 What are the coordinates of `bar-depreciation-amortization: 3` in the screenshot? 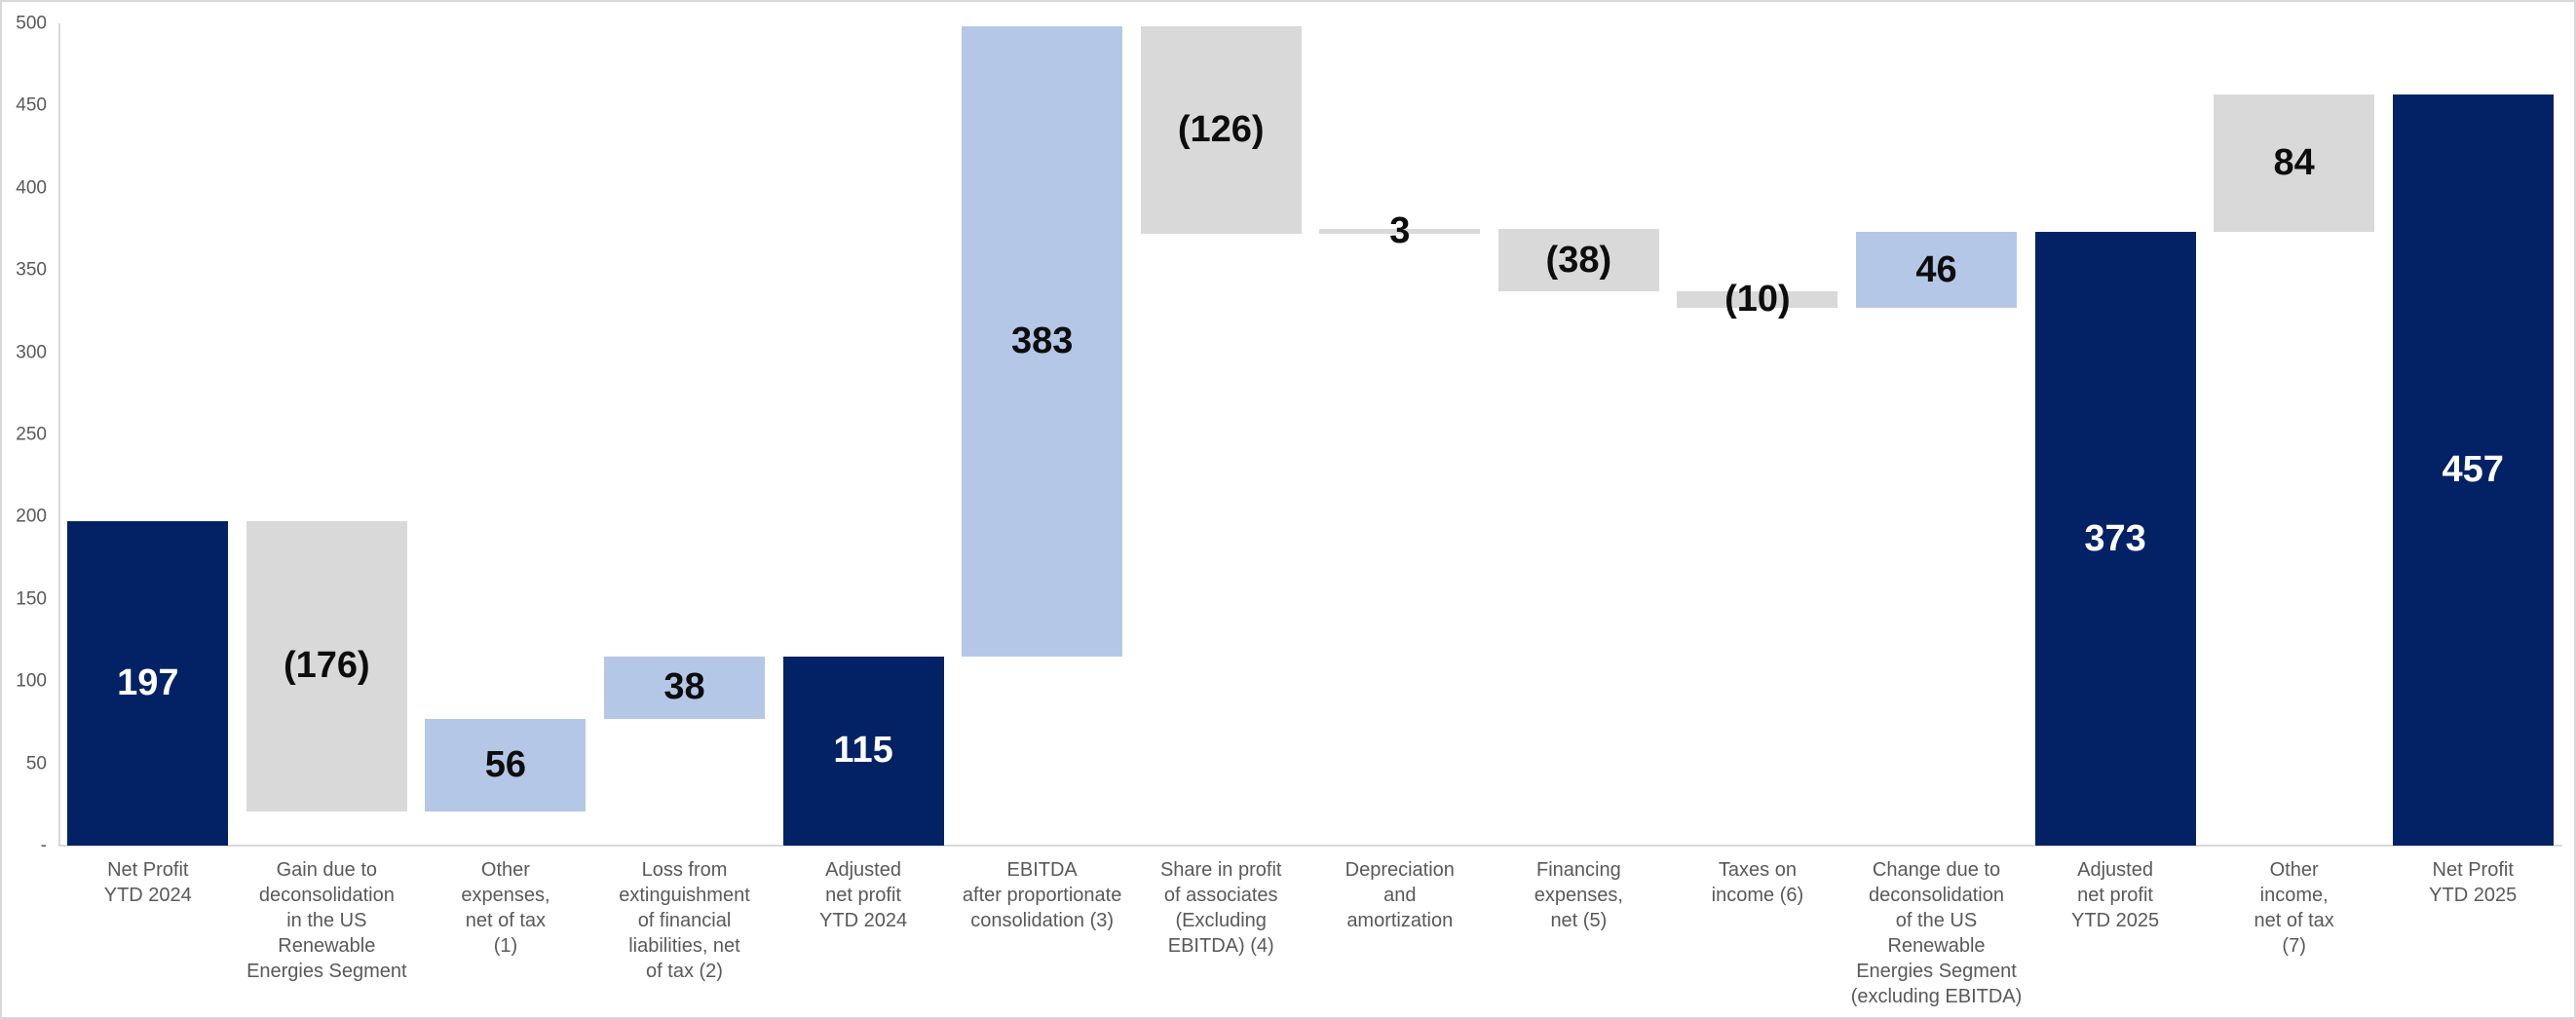 It's located at (1400, 231).